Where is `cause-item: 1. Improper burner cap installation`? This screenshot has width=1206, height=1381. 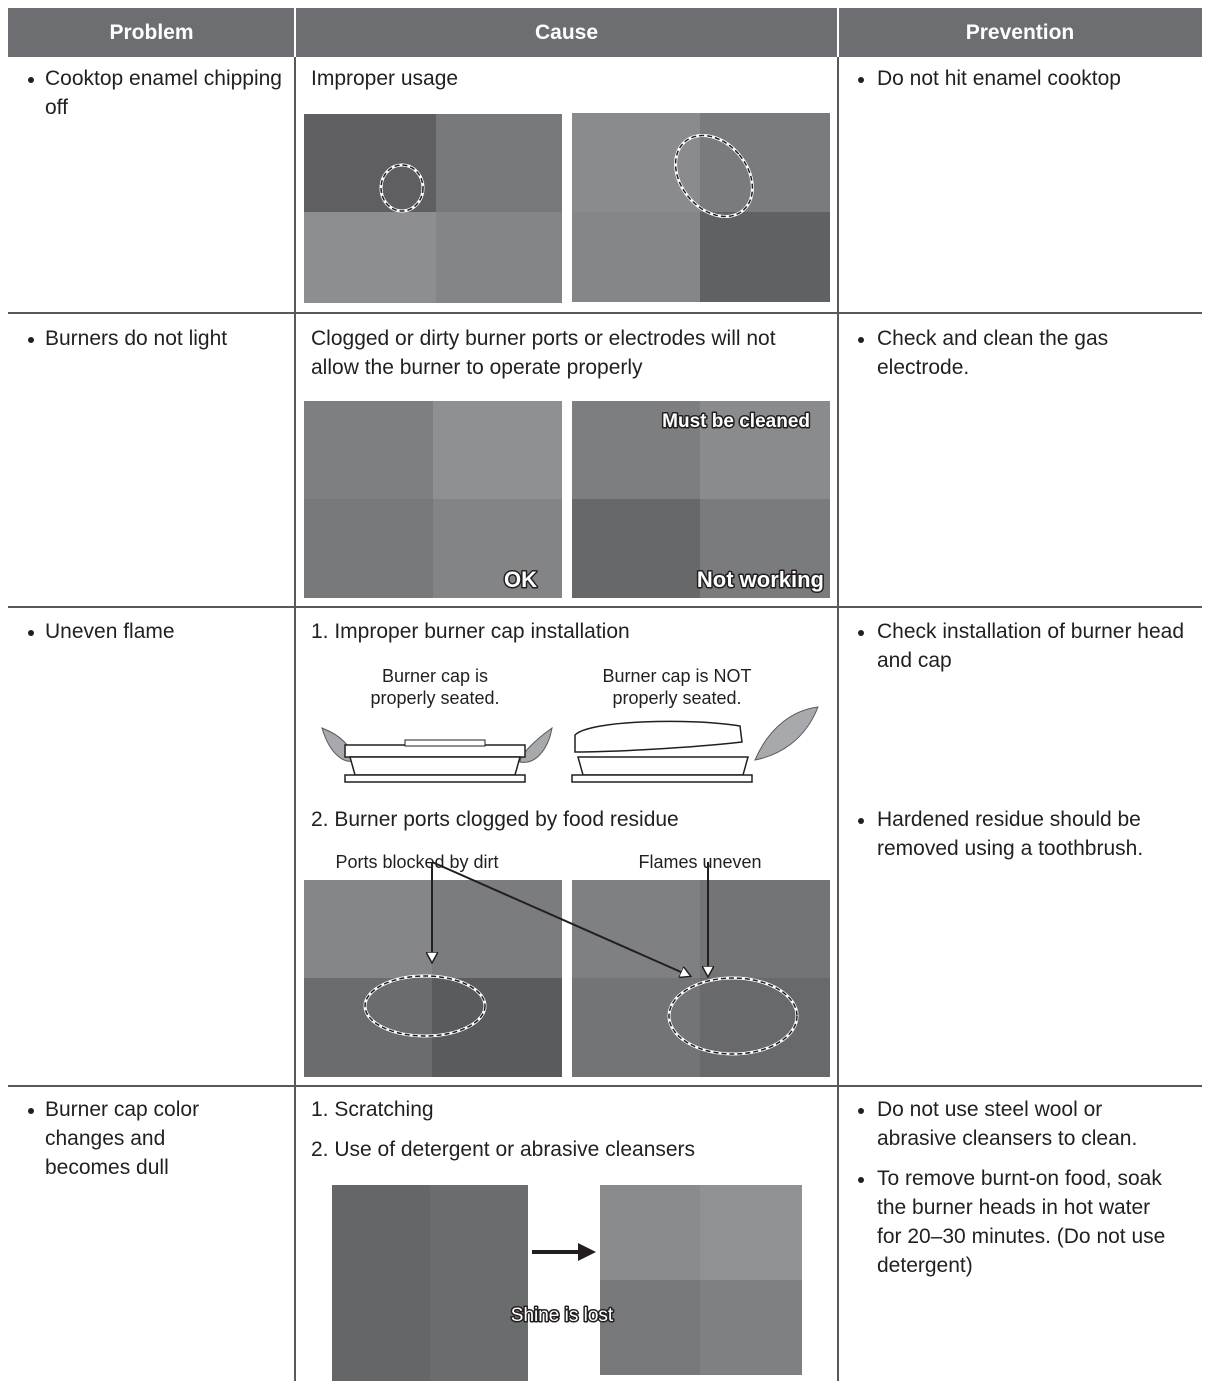
cause-item: 1. Improper burner cap installation is located at coordinates (470, 631).